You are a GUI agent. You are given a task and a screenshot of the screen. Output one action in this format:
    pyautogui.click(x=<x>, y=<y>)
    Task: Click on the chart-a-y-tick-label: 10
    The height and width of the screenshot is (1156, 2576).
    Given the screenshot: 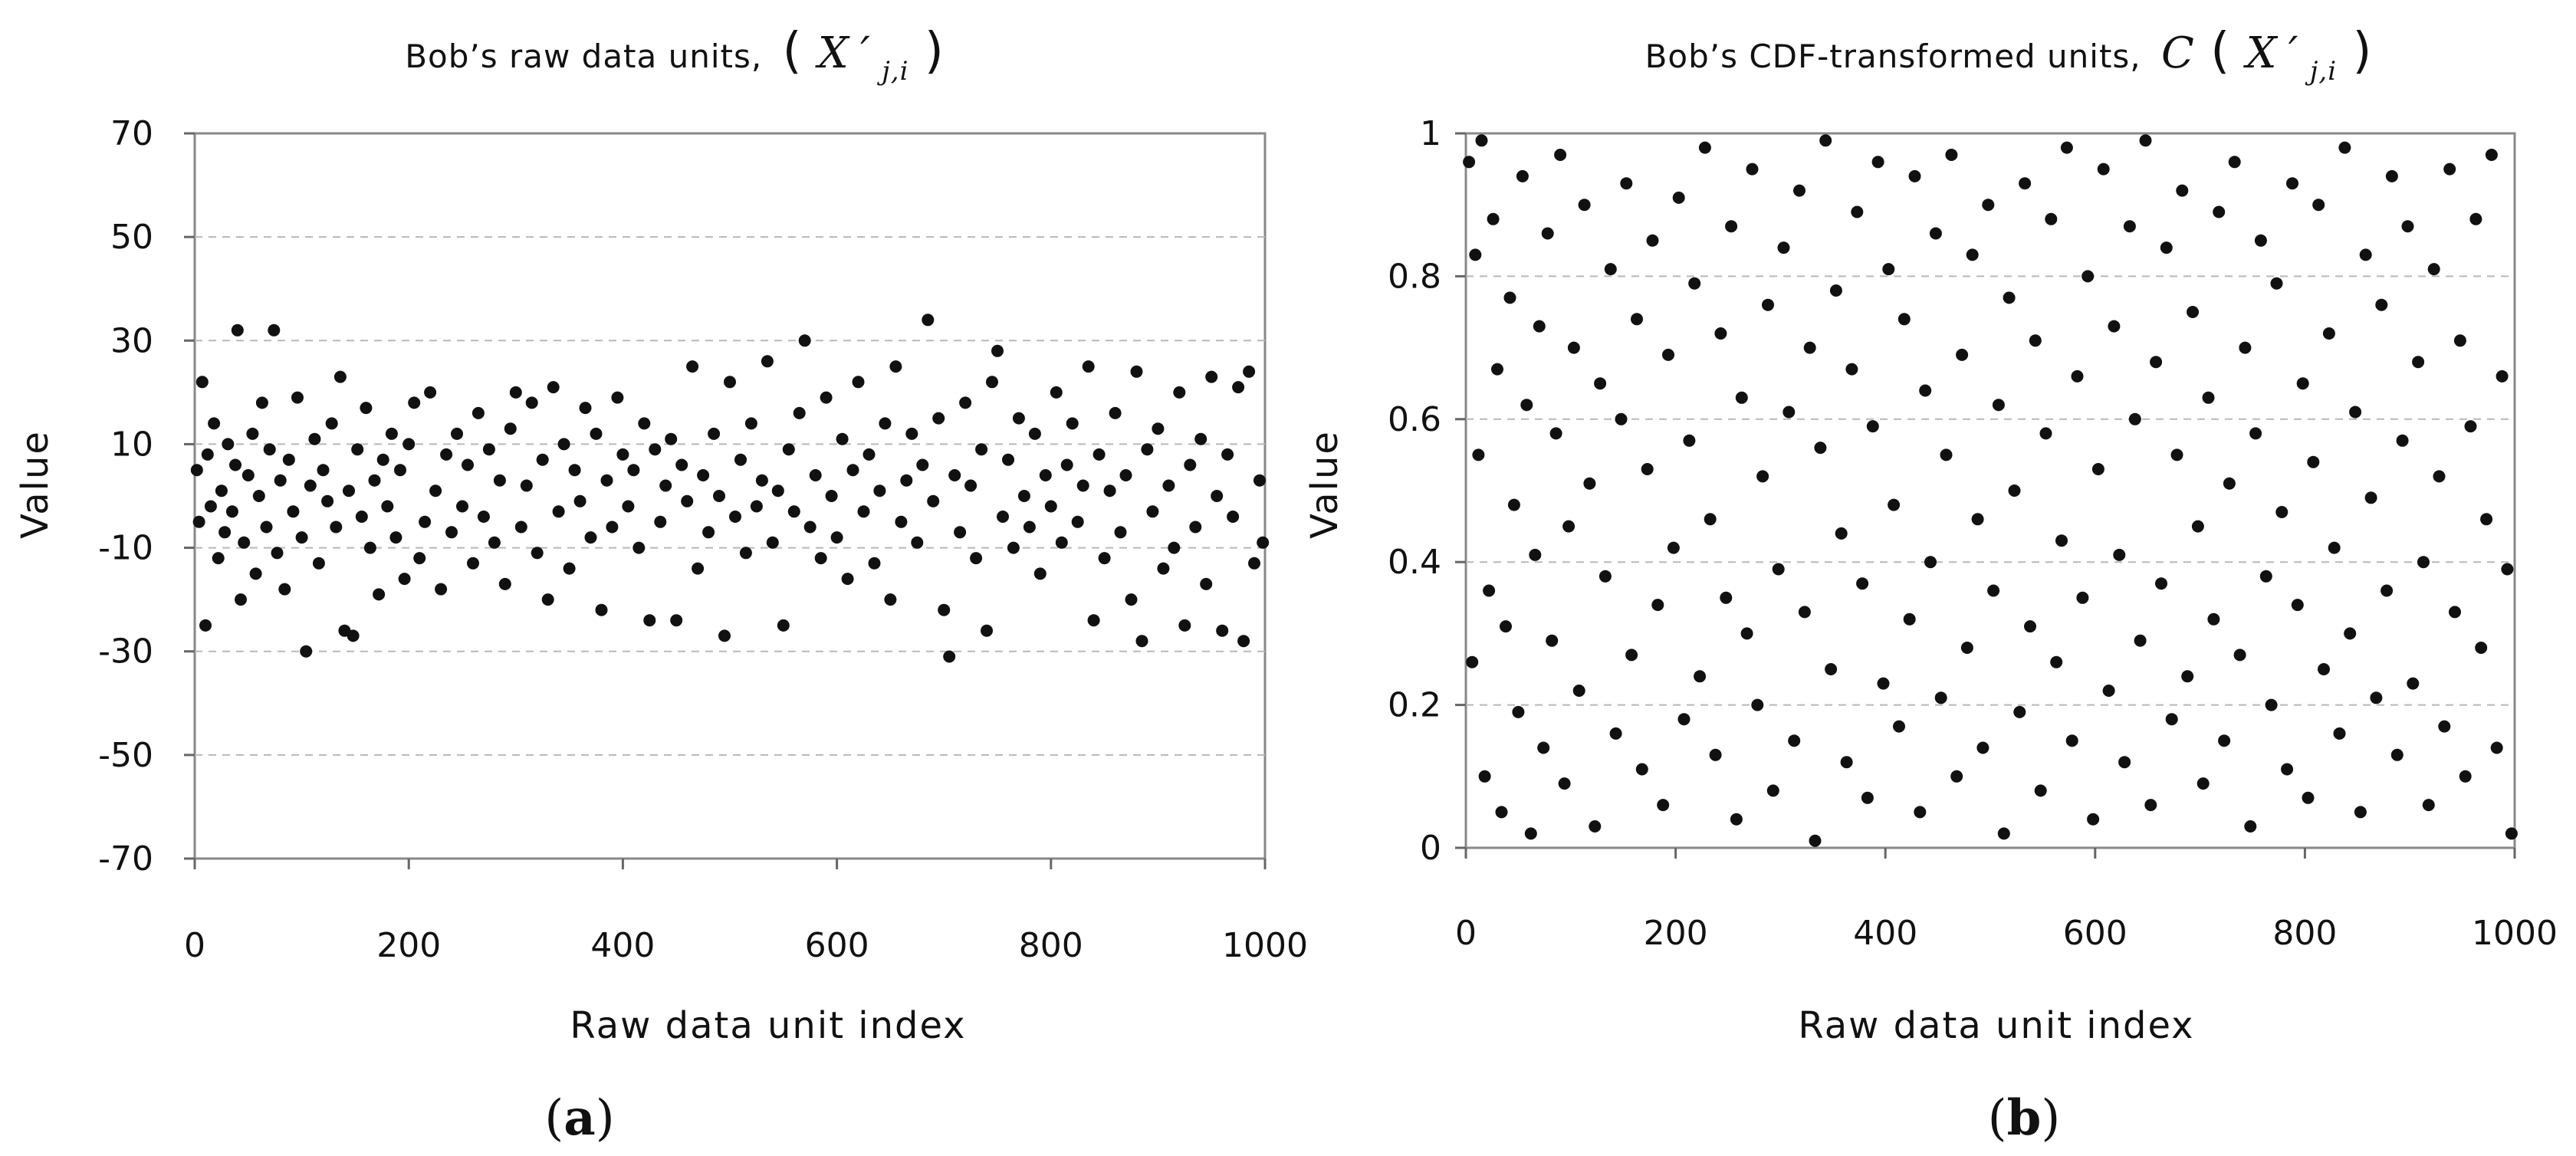 What is the action you would take?
    pyautogui.click(x=131, y=445)
    